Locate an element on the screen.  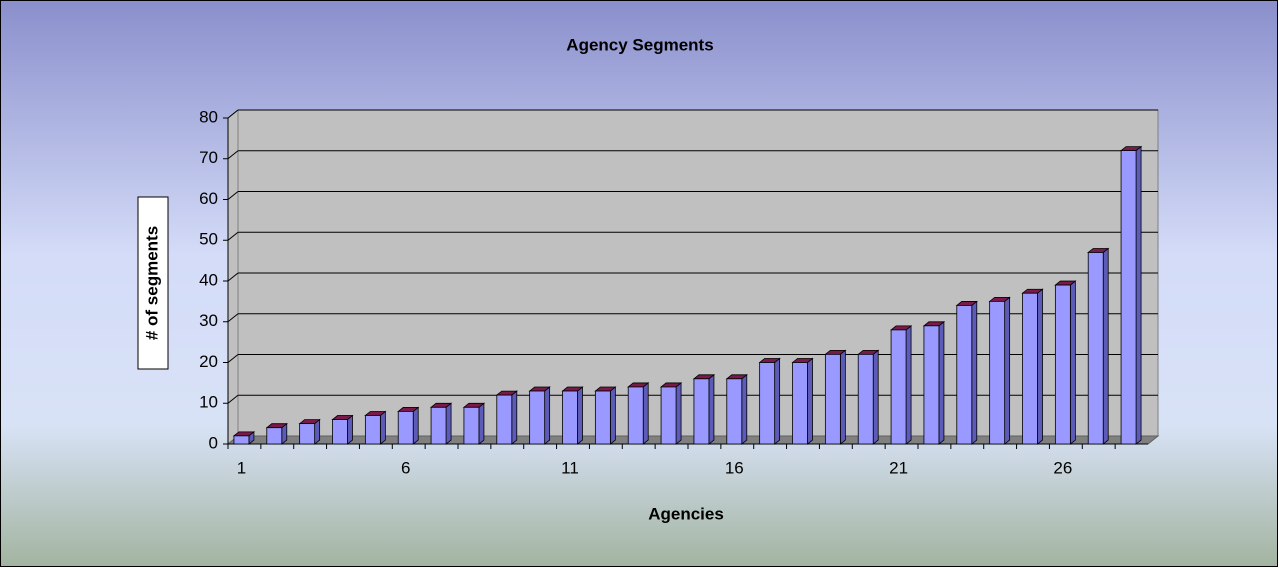
y-tick-label: 70 is located at coordinates (208, 157).